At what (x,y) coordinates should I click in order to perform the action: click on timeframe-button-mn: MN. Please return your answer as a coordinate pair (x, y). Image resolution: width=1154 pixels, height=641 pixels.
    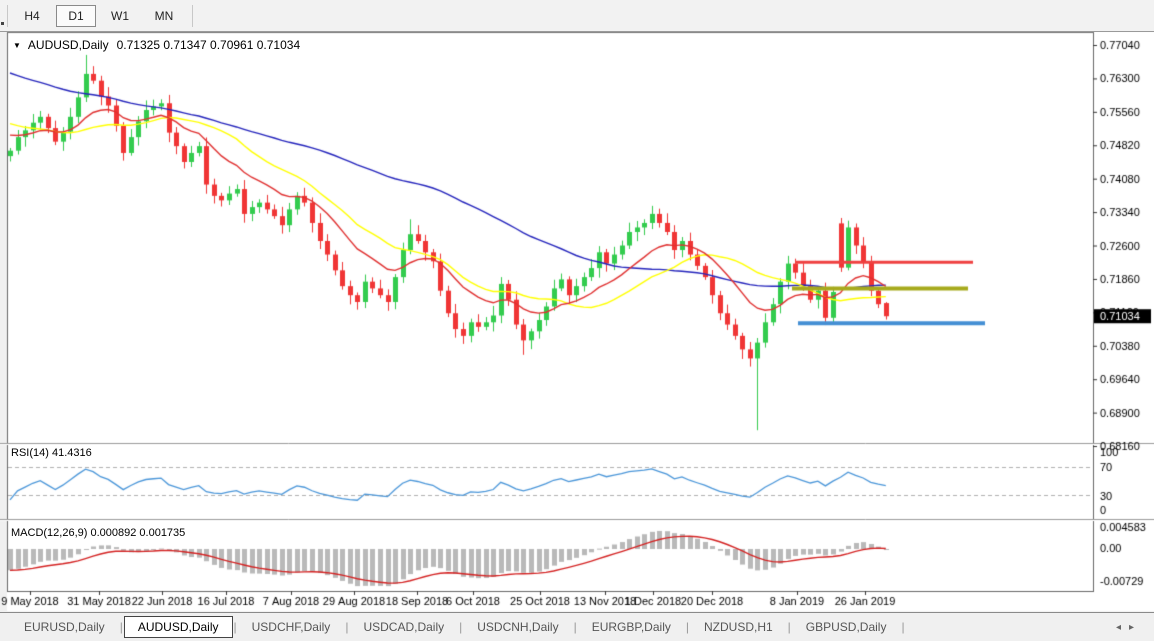
    Looking at the image, I should click on (164, 15).